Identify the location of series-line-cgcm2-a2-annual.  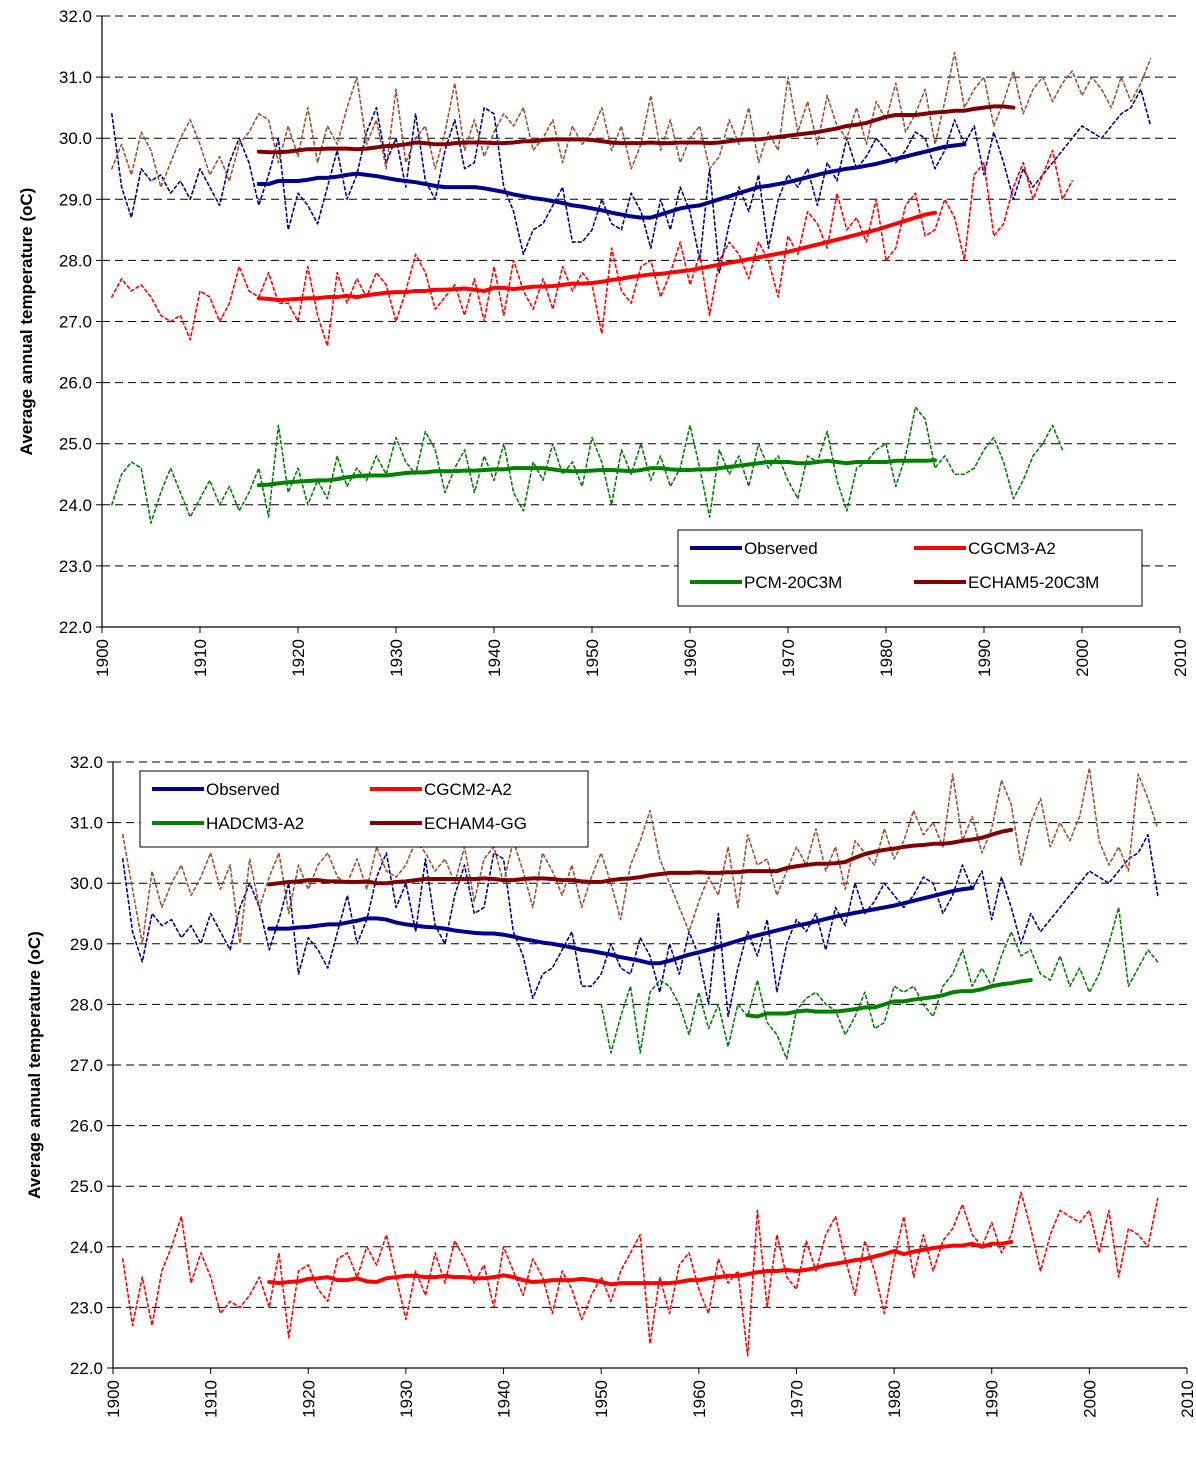
(640, 1274).